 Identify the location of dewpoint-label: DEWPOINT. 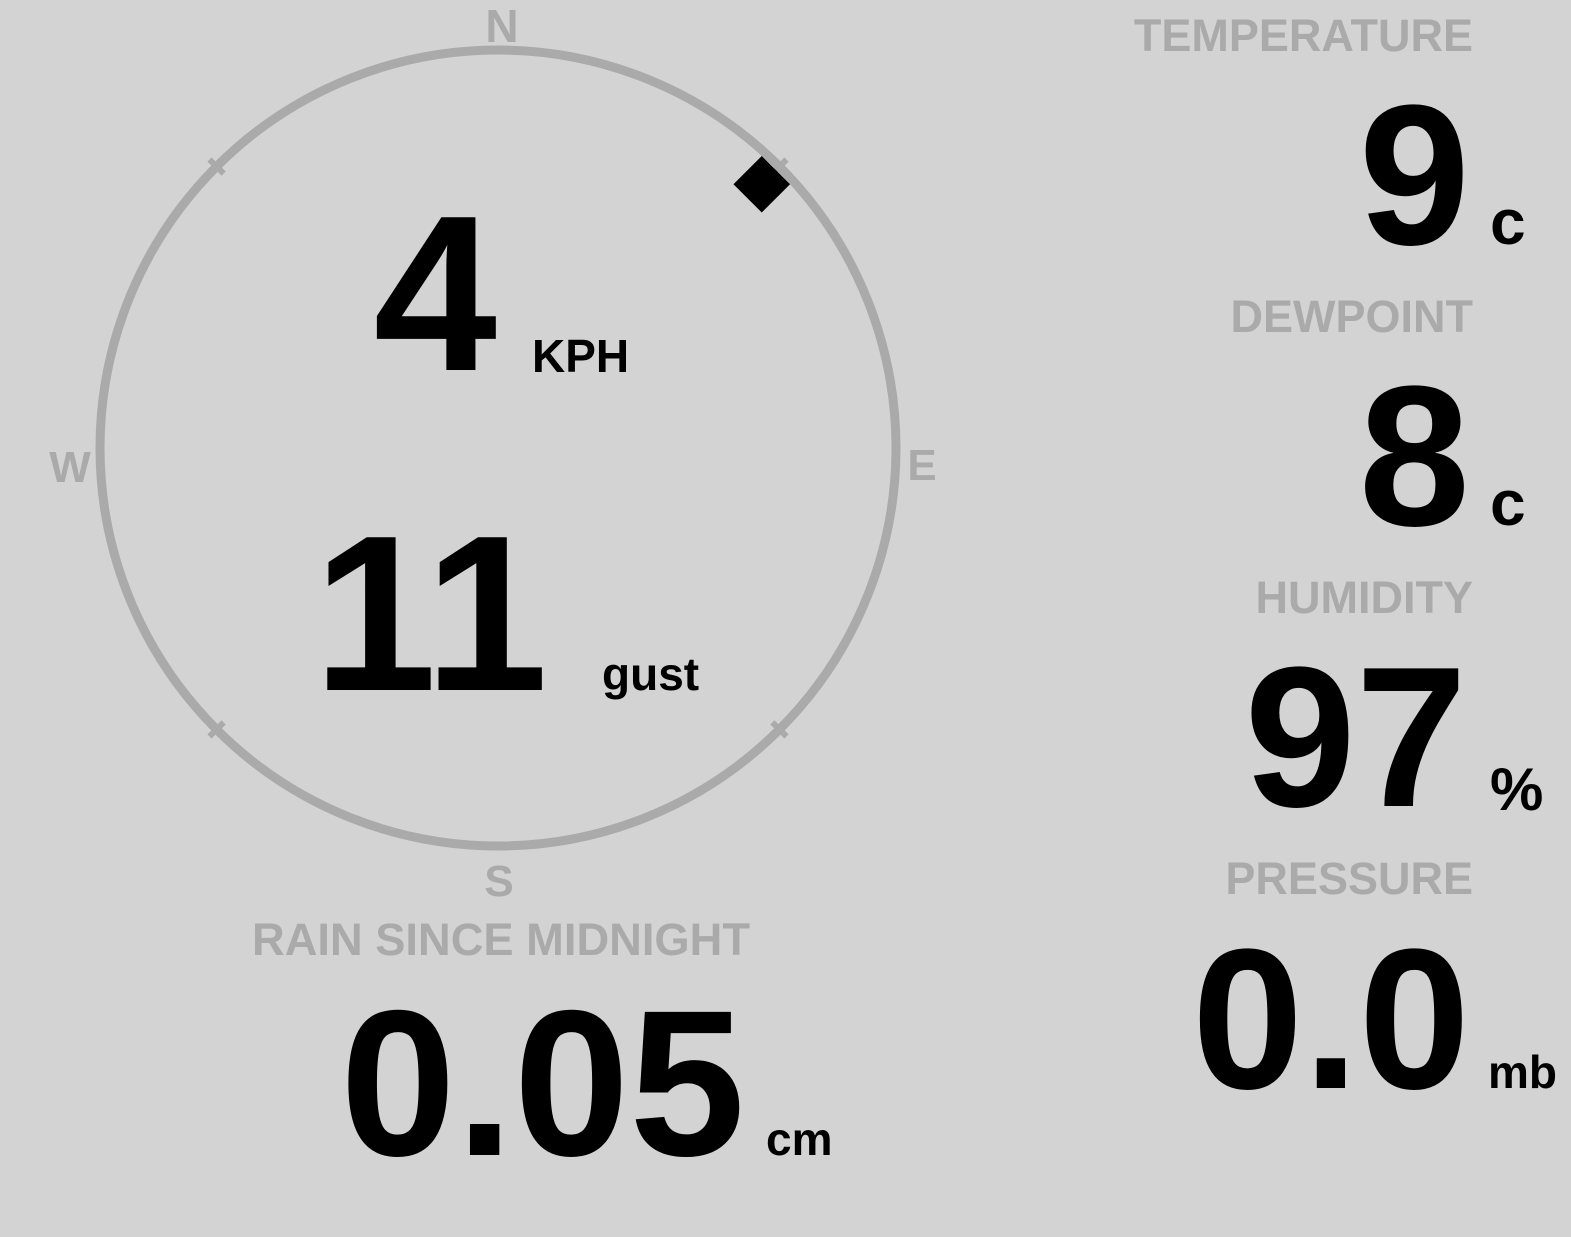
(1352, 316).